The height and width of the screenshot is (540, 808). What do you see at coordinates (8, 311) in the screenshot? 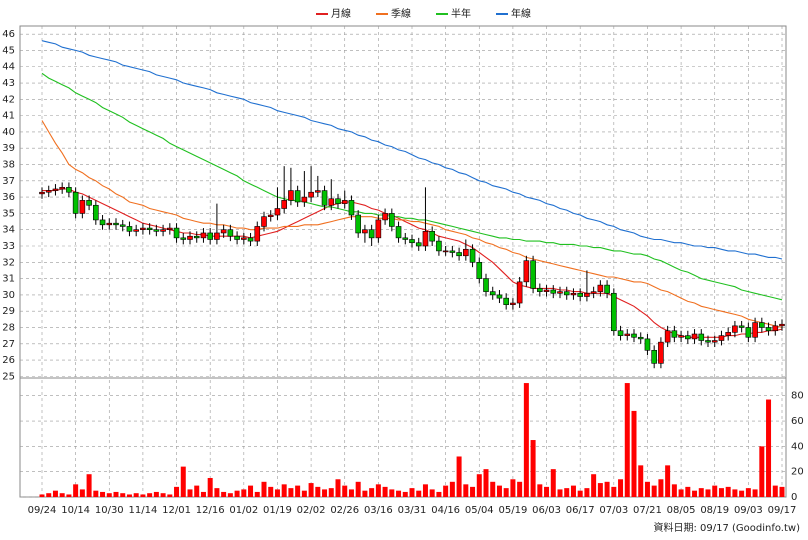
I see `y-tick-label: 29` at bounding box center [8, 311].